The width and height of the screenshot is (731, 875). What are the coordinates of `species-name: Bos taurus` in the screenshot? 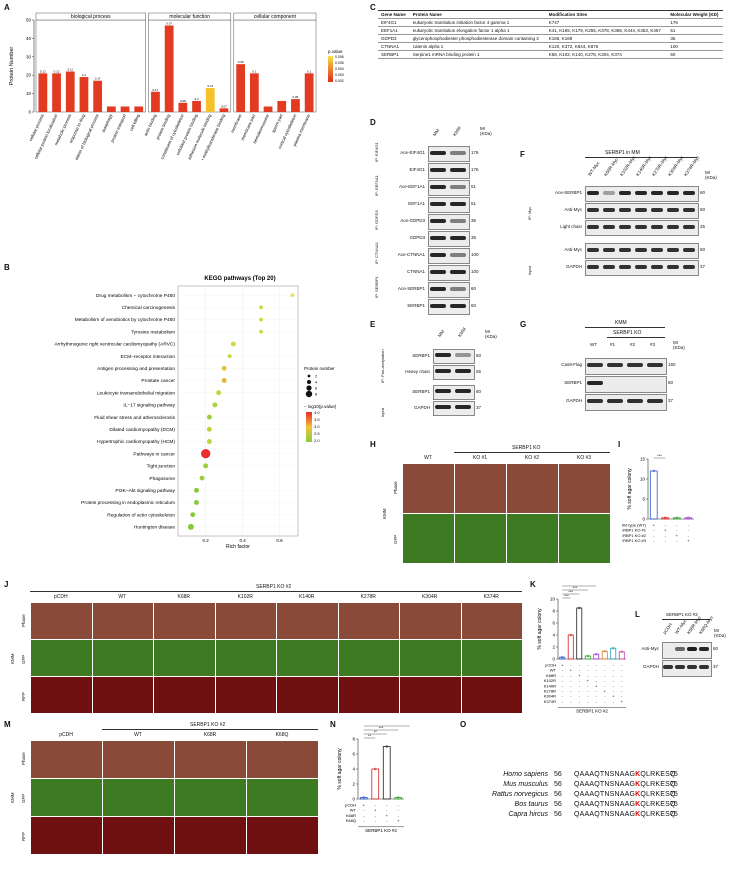 It's located at (531, 804).